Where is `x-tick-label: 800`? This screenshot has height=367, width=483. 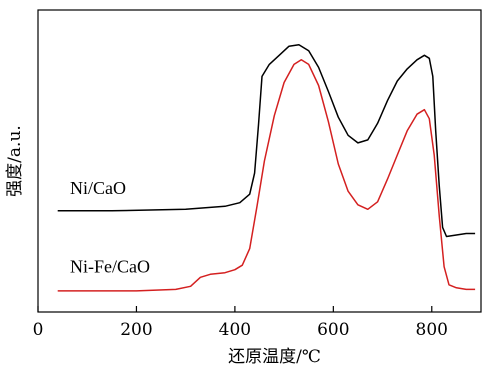
x-tick-label: 800 is located at coordinates (432, 330).